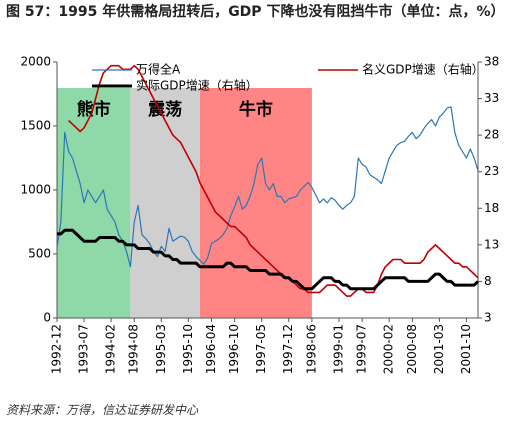 Image resolution: width=520 pixels, height=425 pixels. What do you see at coordinates (491, 135) in the screenshot?
I see `y2-tick-label: 28` at bounding box center [491, 135].